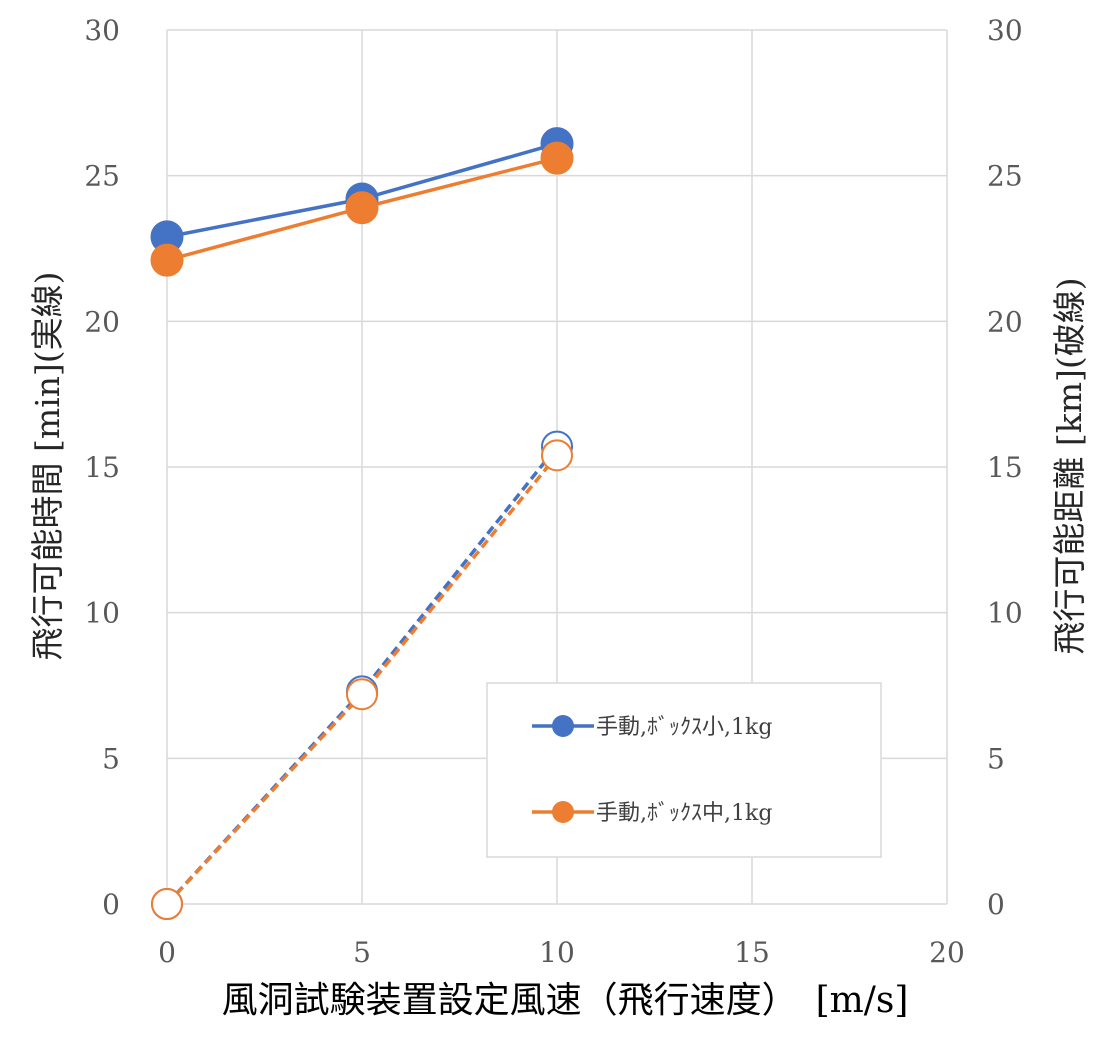  I want to click on x-axis-title: 風洞試験装置設定風速（飛行速度） [m/s], so click(565, 1000).